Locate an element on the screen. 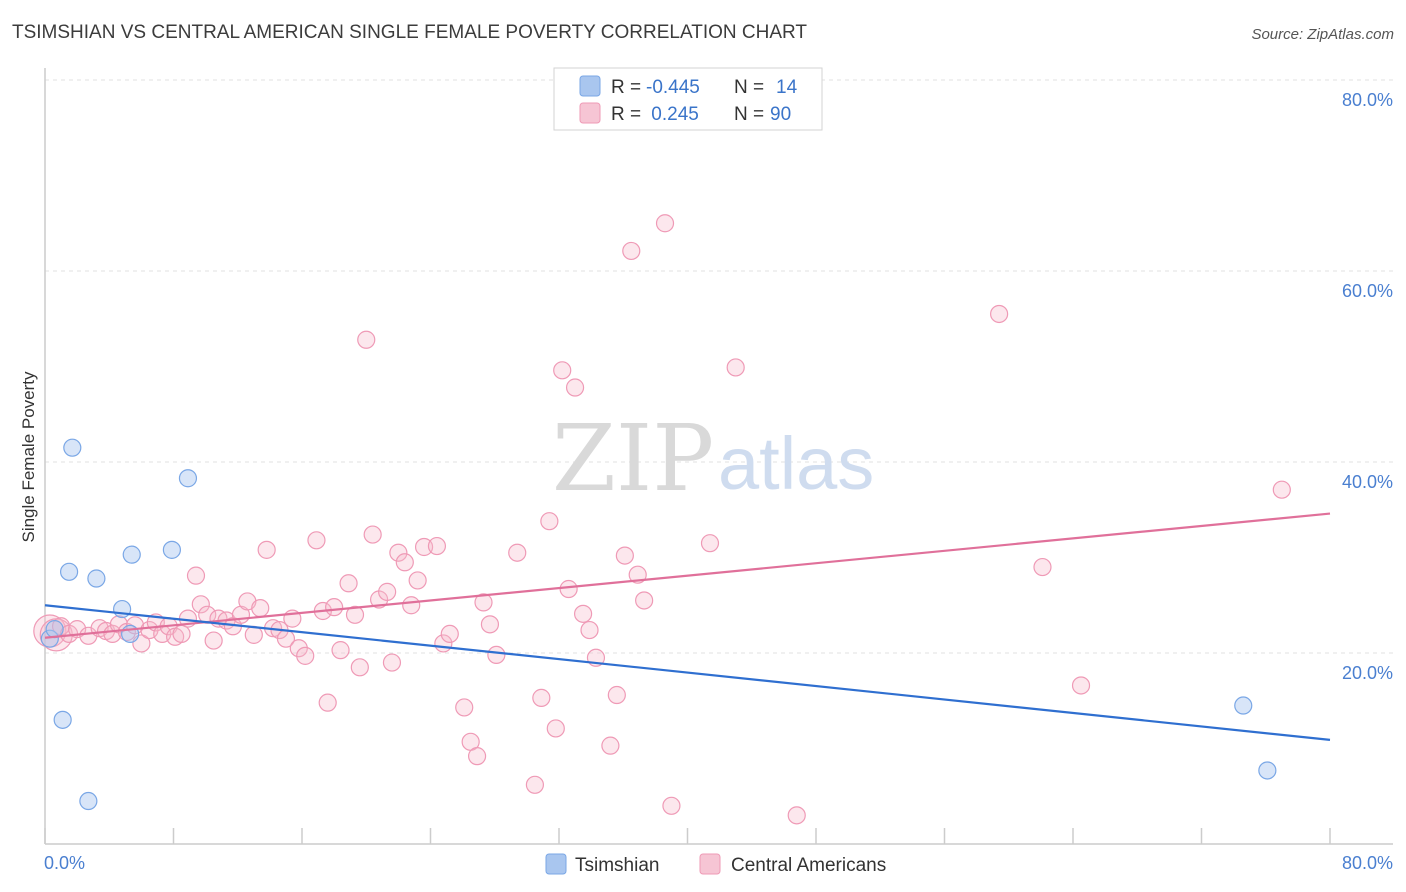 This screenshot has width=1406, height=892. y-axis-label: Single Female Poverty is located at coordinates (28, 457).